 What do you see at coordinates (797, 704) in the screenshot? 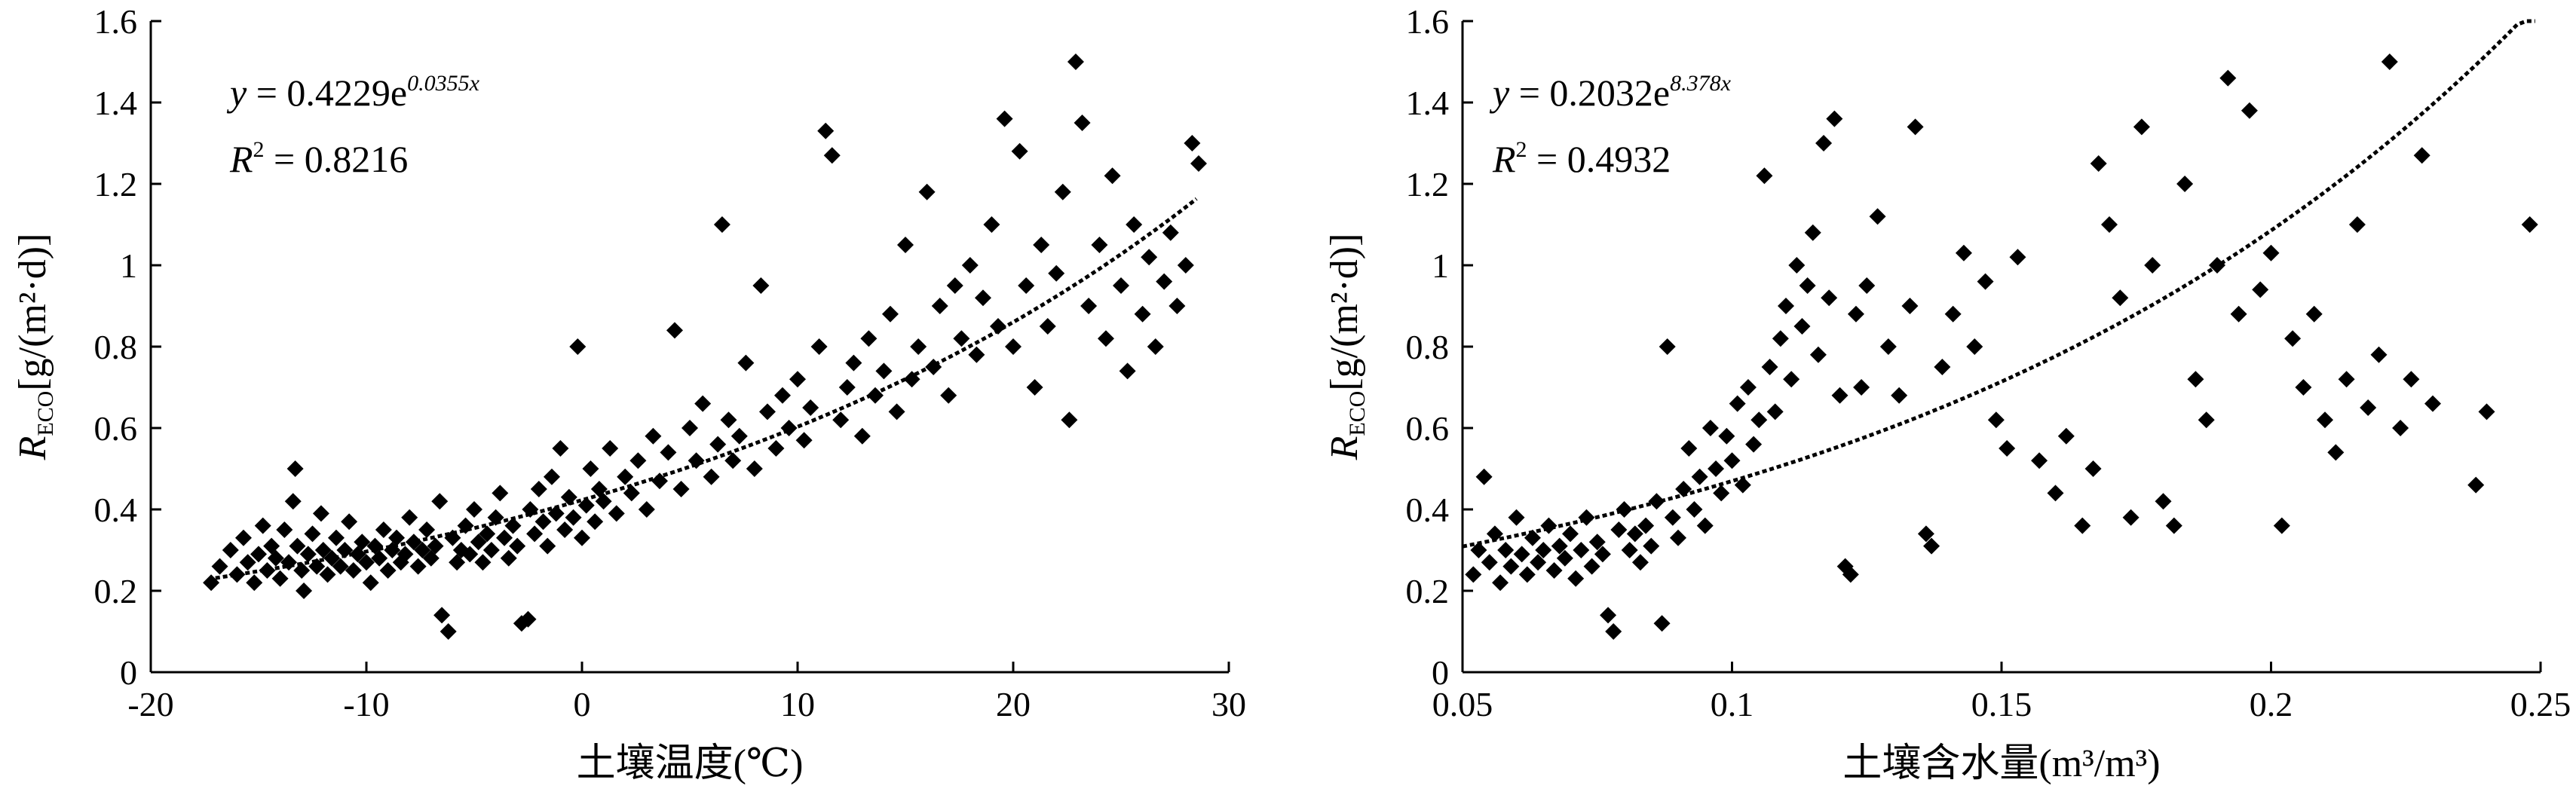
I see `x-tick-label: 10` at bounding box center [797, 704].